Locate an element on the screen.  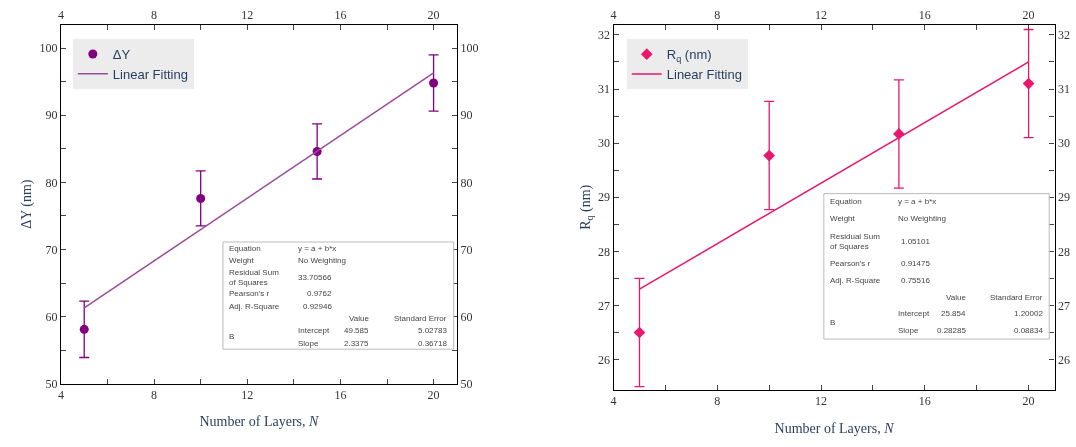
y-tick-label: 27 is located at coordinates (604, 305).